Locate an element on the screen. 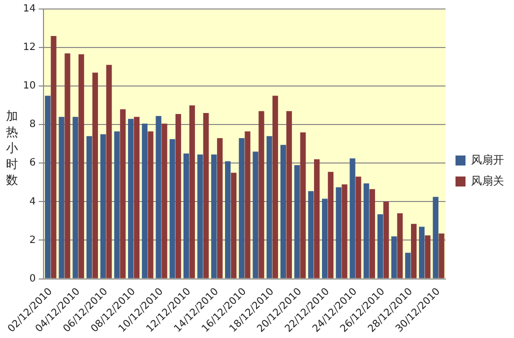 This screenshot has height=338, width=514. y-tick-label: 10 is located at coordinates (29, 86).